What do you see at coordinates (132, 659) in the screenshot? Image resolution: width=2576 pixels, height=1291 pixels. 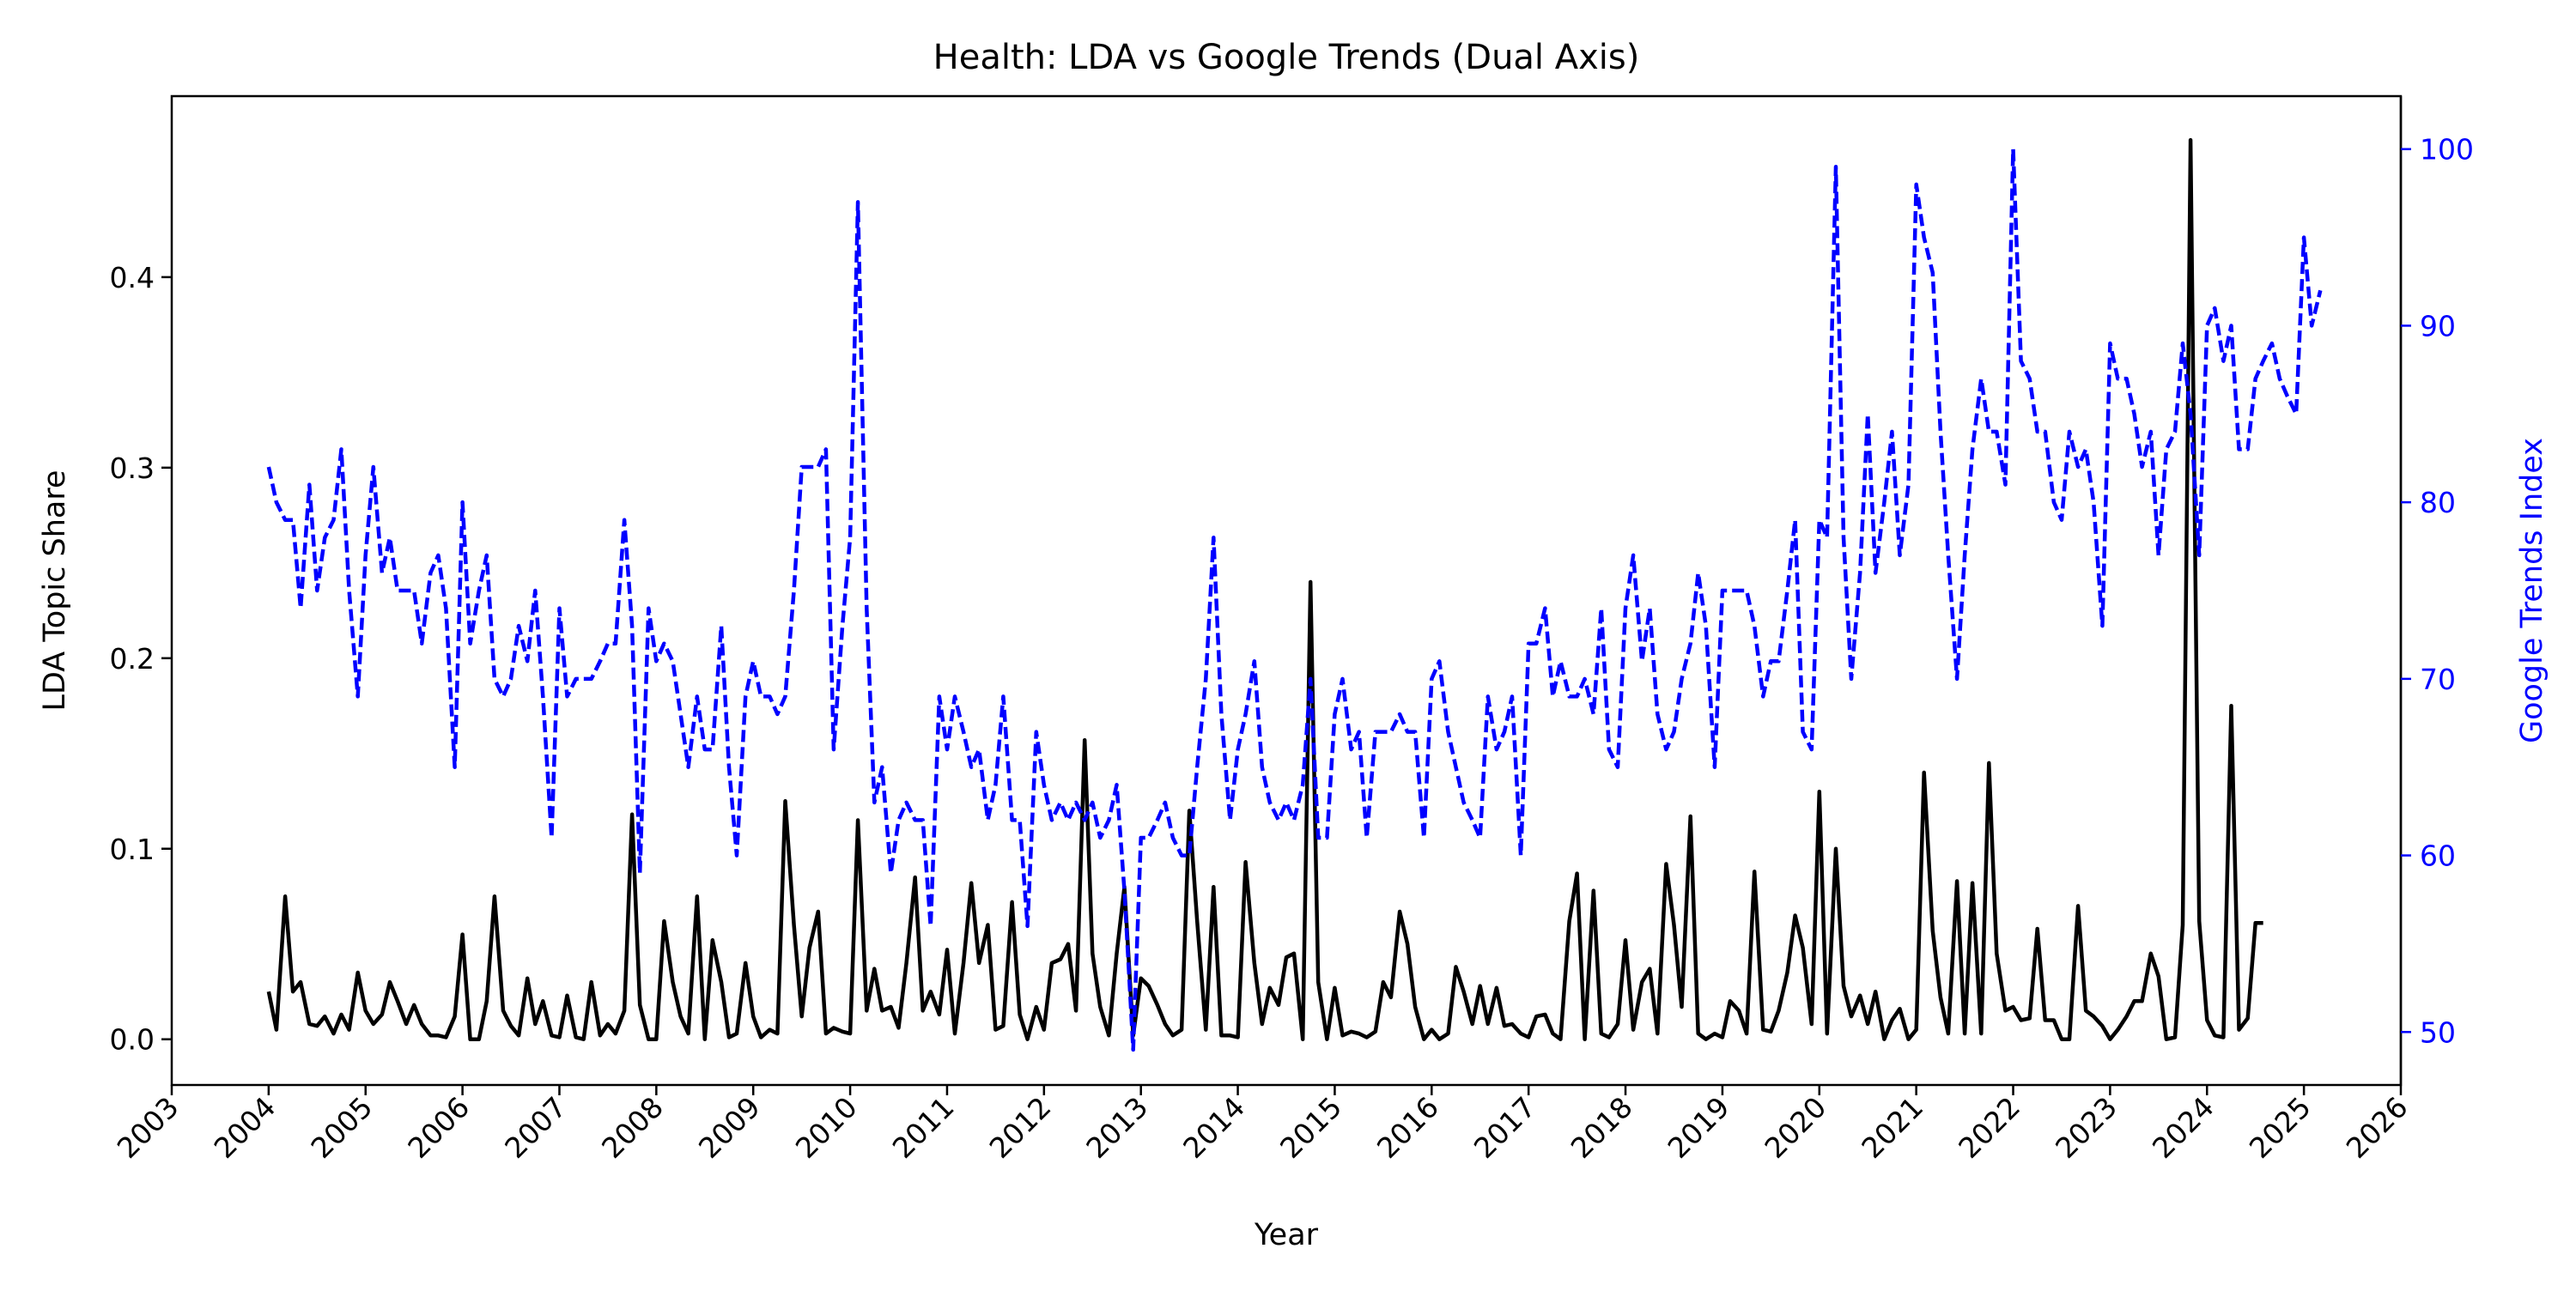 I see `y-left-tick-label: 0.2` at bounding box center [132, 659].